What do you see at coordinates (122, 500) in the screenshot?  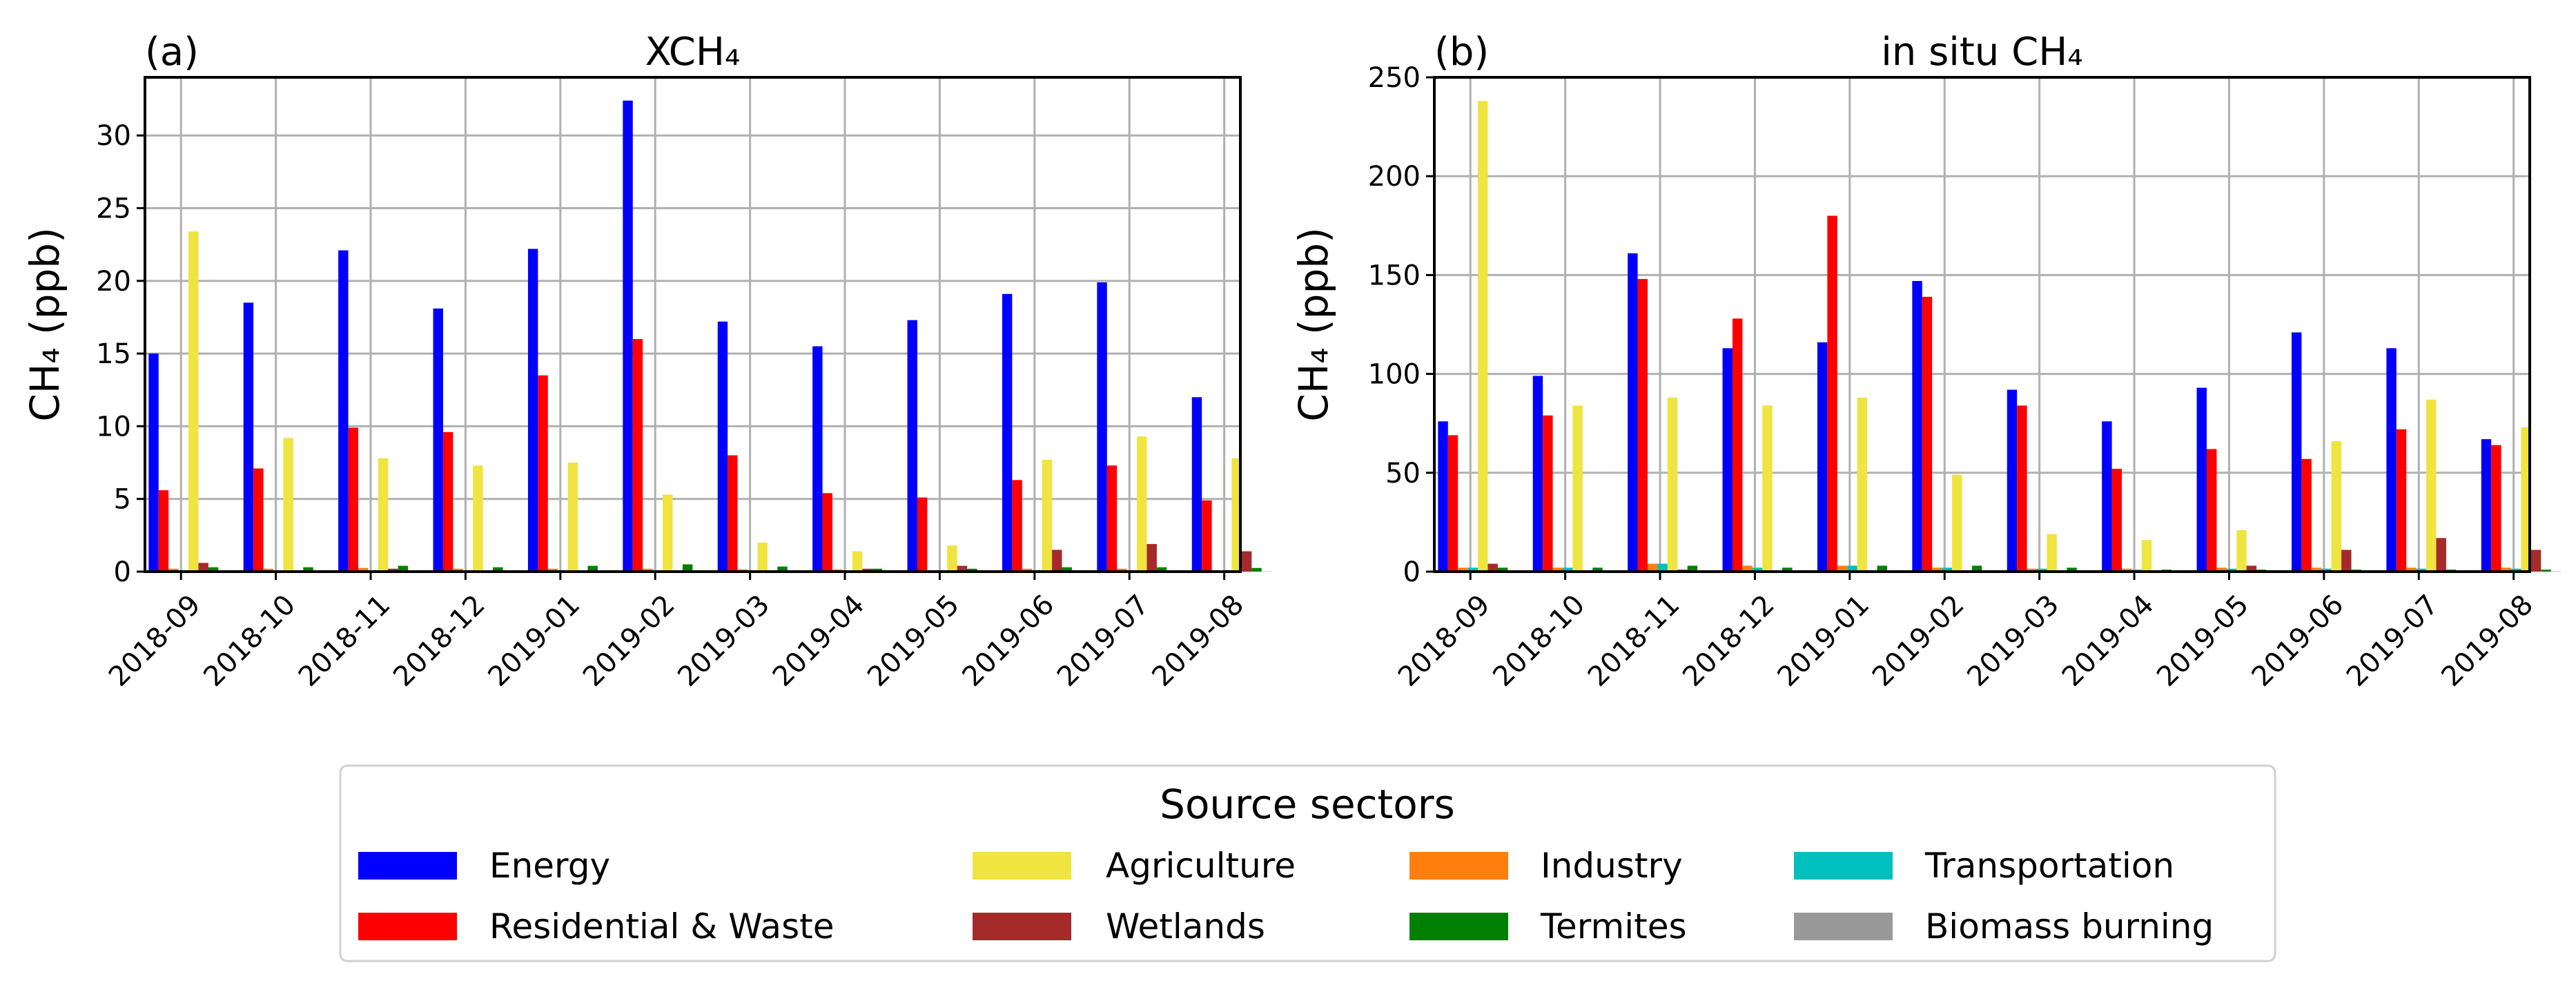 I see `y-tick-label: 5` at bounding box center [122, 500].